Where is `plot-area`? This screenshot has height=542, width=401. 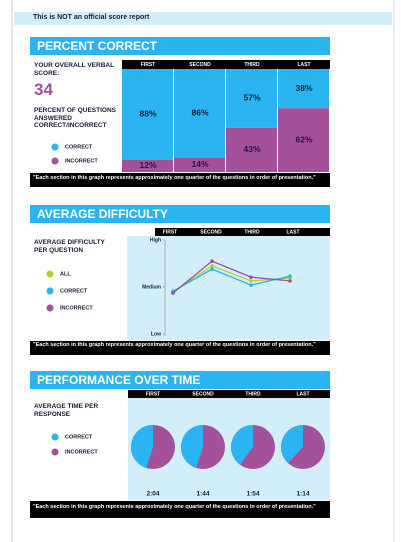
plot-area is located at coordinates (228, 288).